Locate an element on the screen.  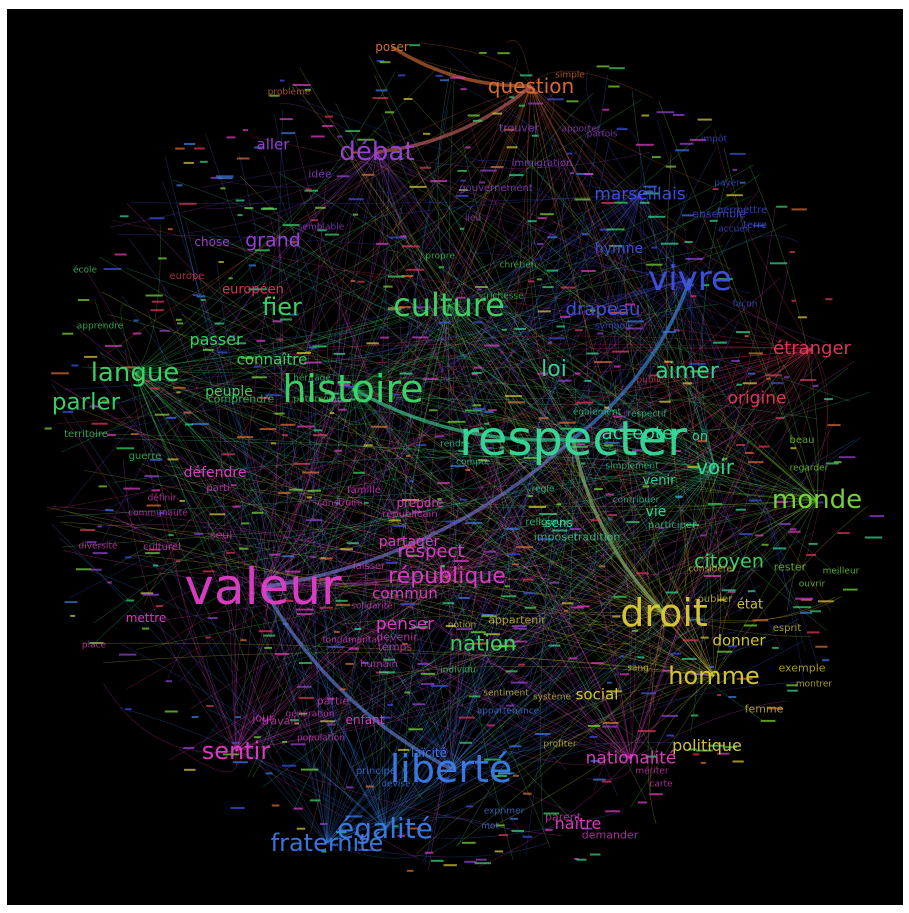
word-node-voir: voir is located at coordinates (715, 467).